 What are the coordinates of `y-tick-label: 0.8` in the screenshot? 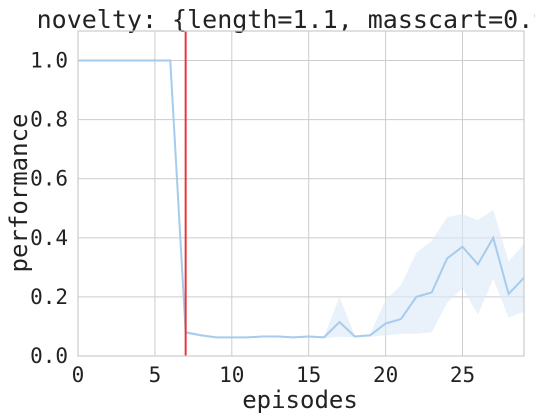 It's located at (49, 120).